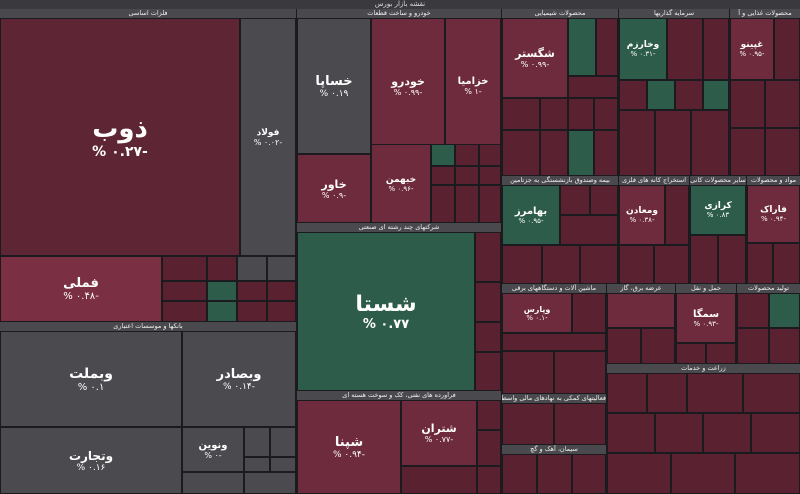  What do you see at coordinates (706, 318) in the screenshot?
I see `tile-semga: سمگا -۰.۹۳ %` at bounding box center [706, 318].